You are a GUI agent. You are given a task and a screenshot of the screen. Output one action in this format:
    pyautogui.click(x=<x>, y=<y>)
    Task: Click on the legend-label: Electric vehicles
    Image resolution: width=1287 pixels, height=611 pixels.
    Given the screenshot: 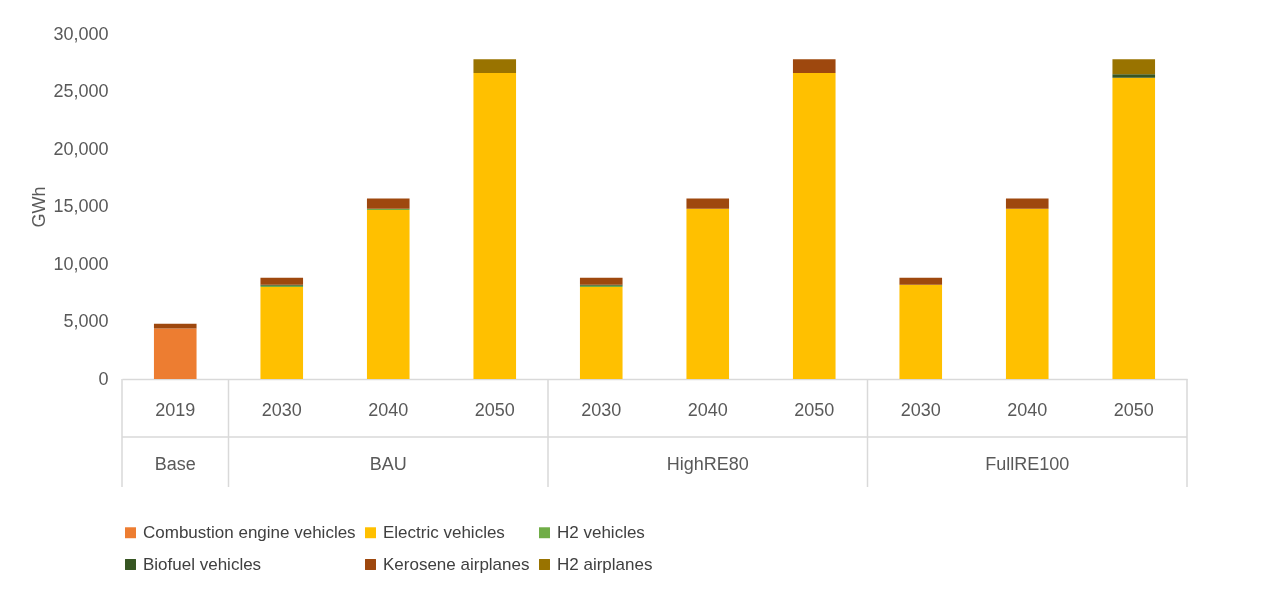 What is the action you would take?
    pyautogui.click(x=444, y=532)
    